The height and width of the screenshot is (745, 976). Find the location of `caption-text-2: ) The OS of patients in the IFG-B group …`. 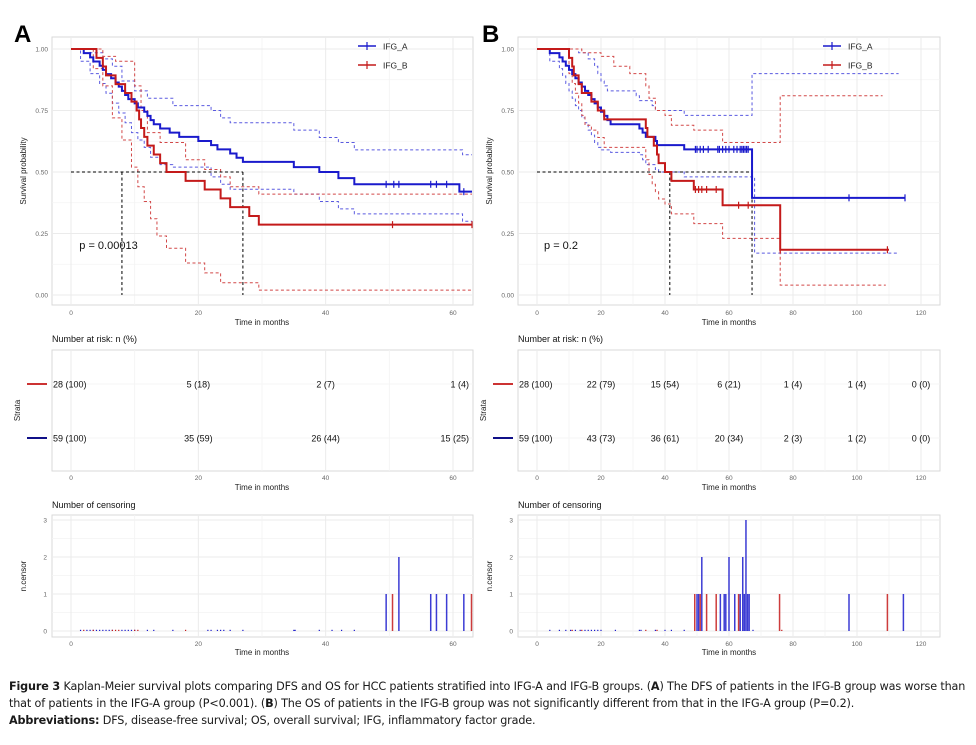

caption-text-2: ) The OS of patients in the IFG-B group … is located at coordinates (564, 704).